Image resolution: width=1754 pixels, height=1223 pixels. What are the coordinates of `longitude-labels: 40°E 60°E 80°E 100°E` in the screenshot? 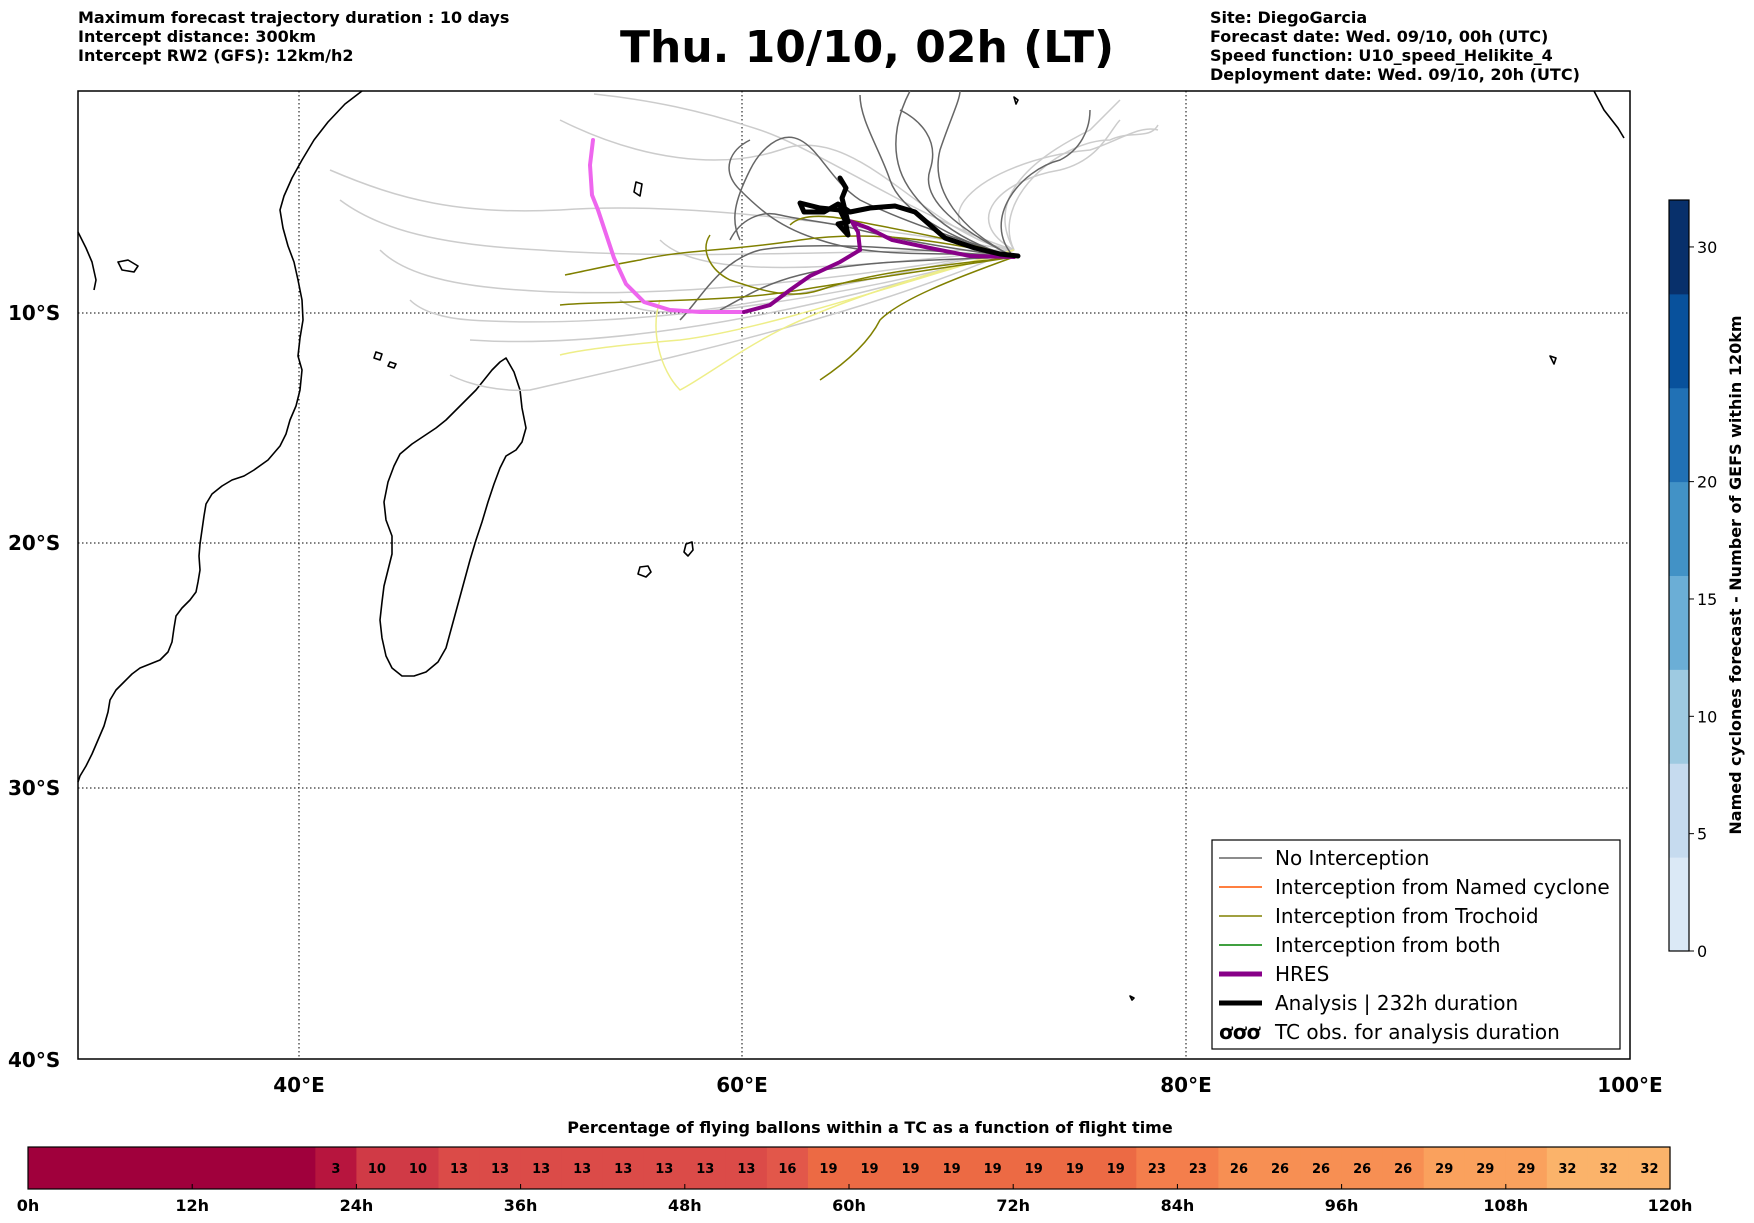 It's located at (967, 1085).